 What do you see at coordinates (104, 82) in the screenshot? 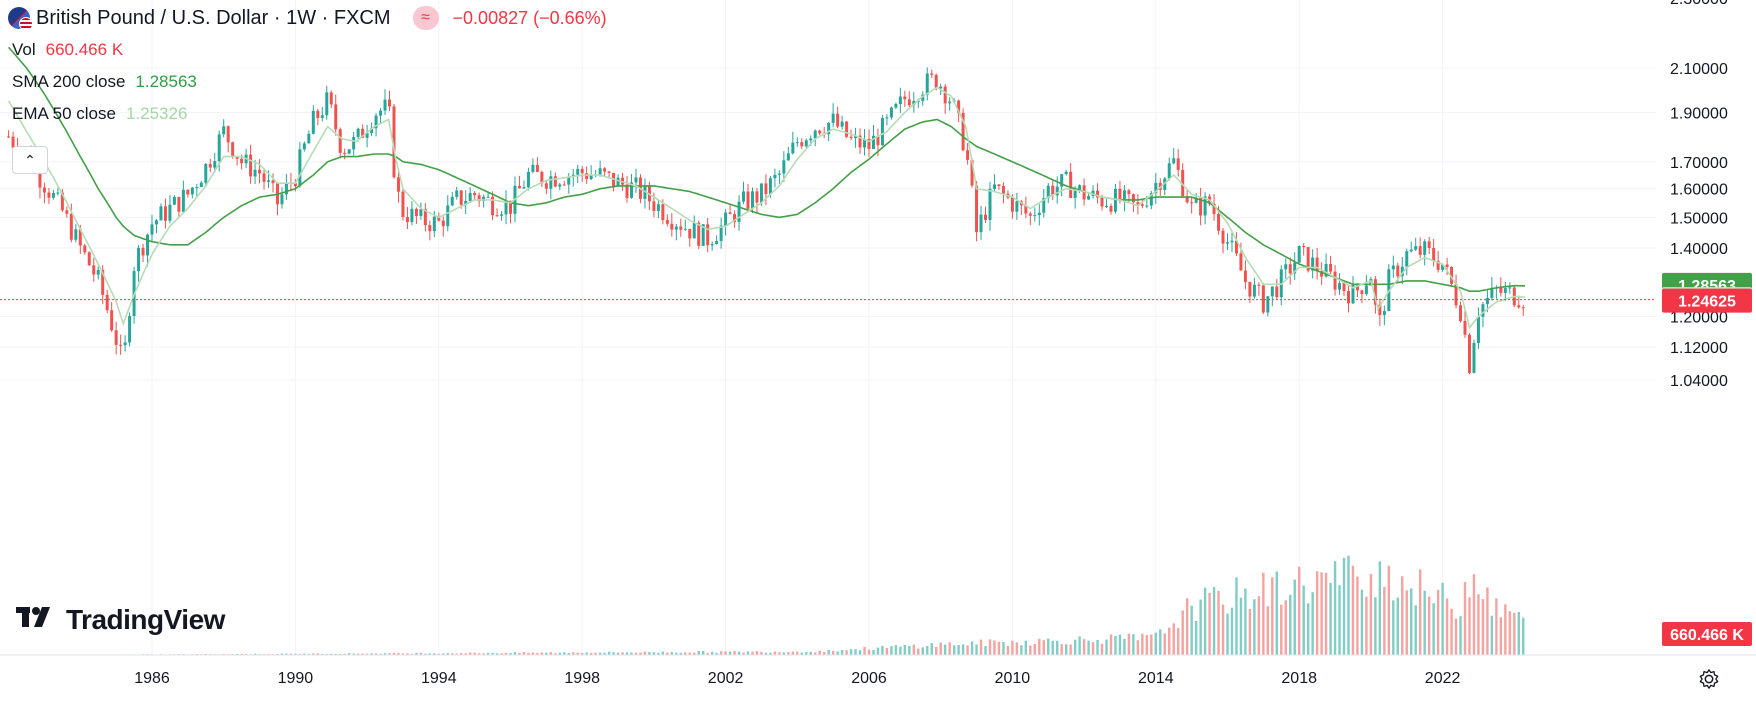
I see `sma-legend: SMA 200 close 1.28563` at bounding box center [104, 82].